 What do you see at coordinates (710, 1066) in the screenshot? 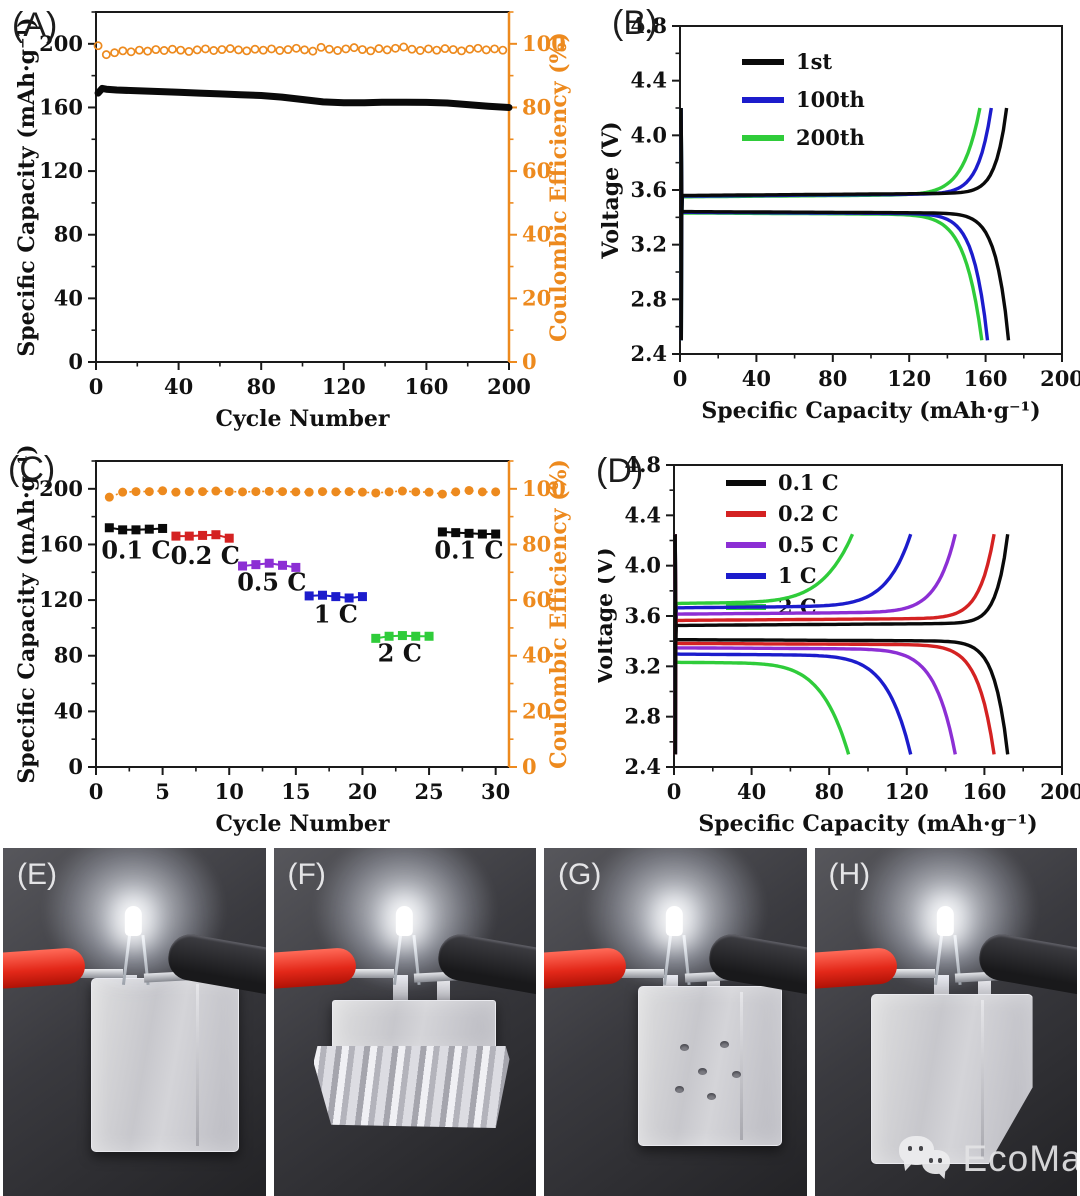
I see `pouch-cell` at bounding box center [710, 1066].